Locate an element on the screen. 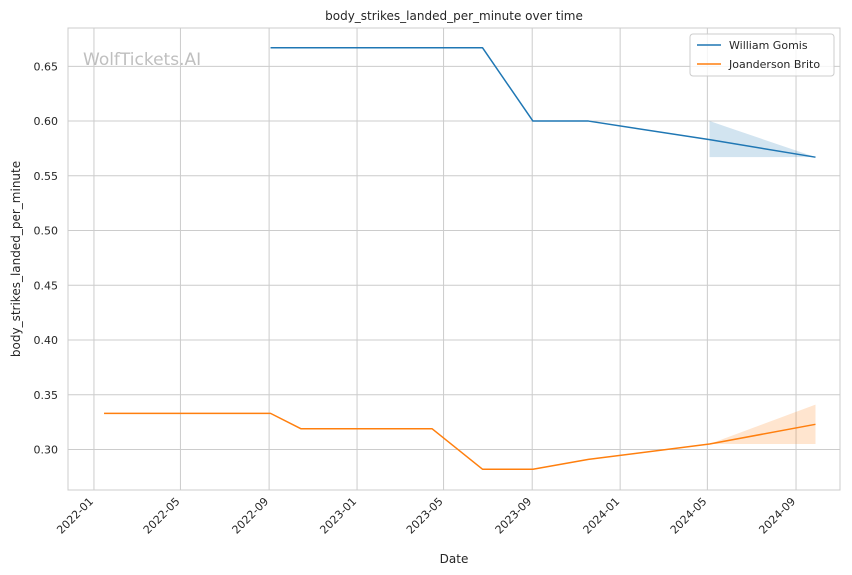 Image resolution: width=852 pixels, height=575 pixels. y-tick-label: 0.55 is located at coordinates (46, 176).